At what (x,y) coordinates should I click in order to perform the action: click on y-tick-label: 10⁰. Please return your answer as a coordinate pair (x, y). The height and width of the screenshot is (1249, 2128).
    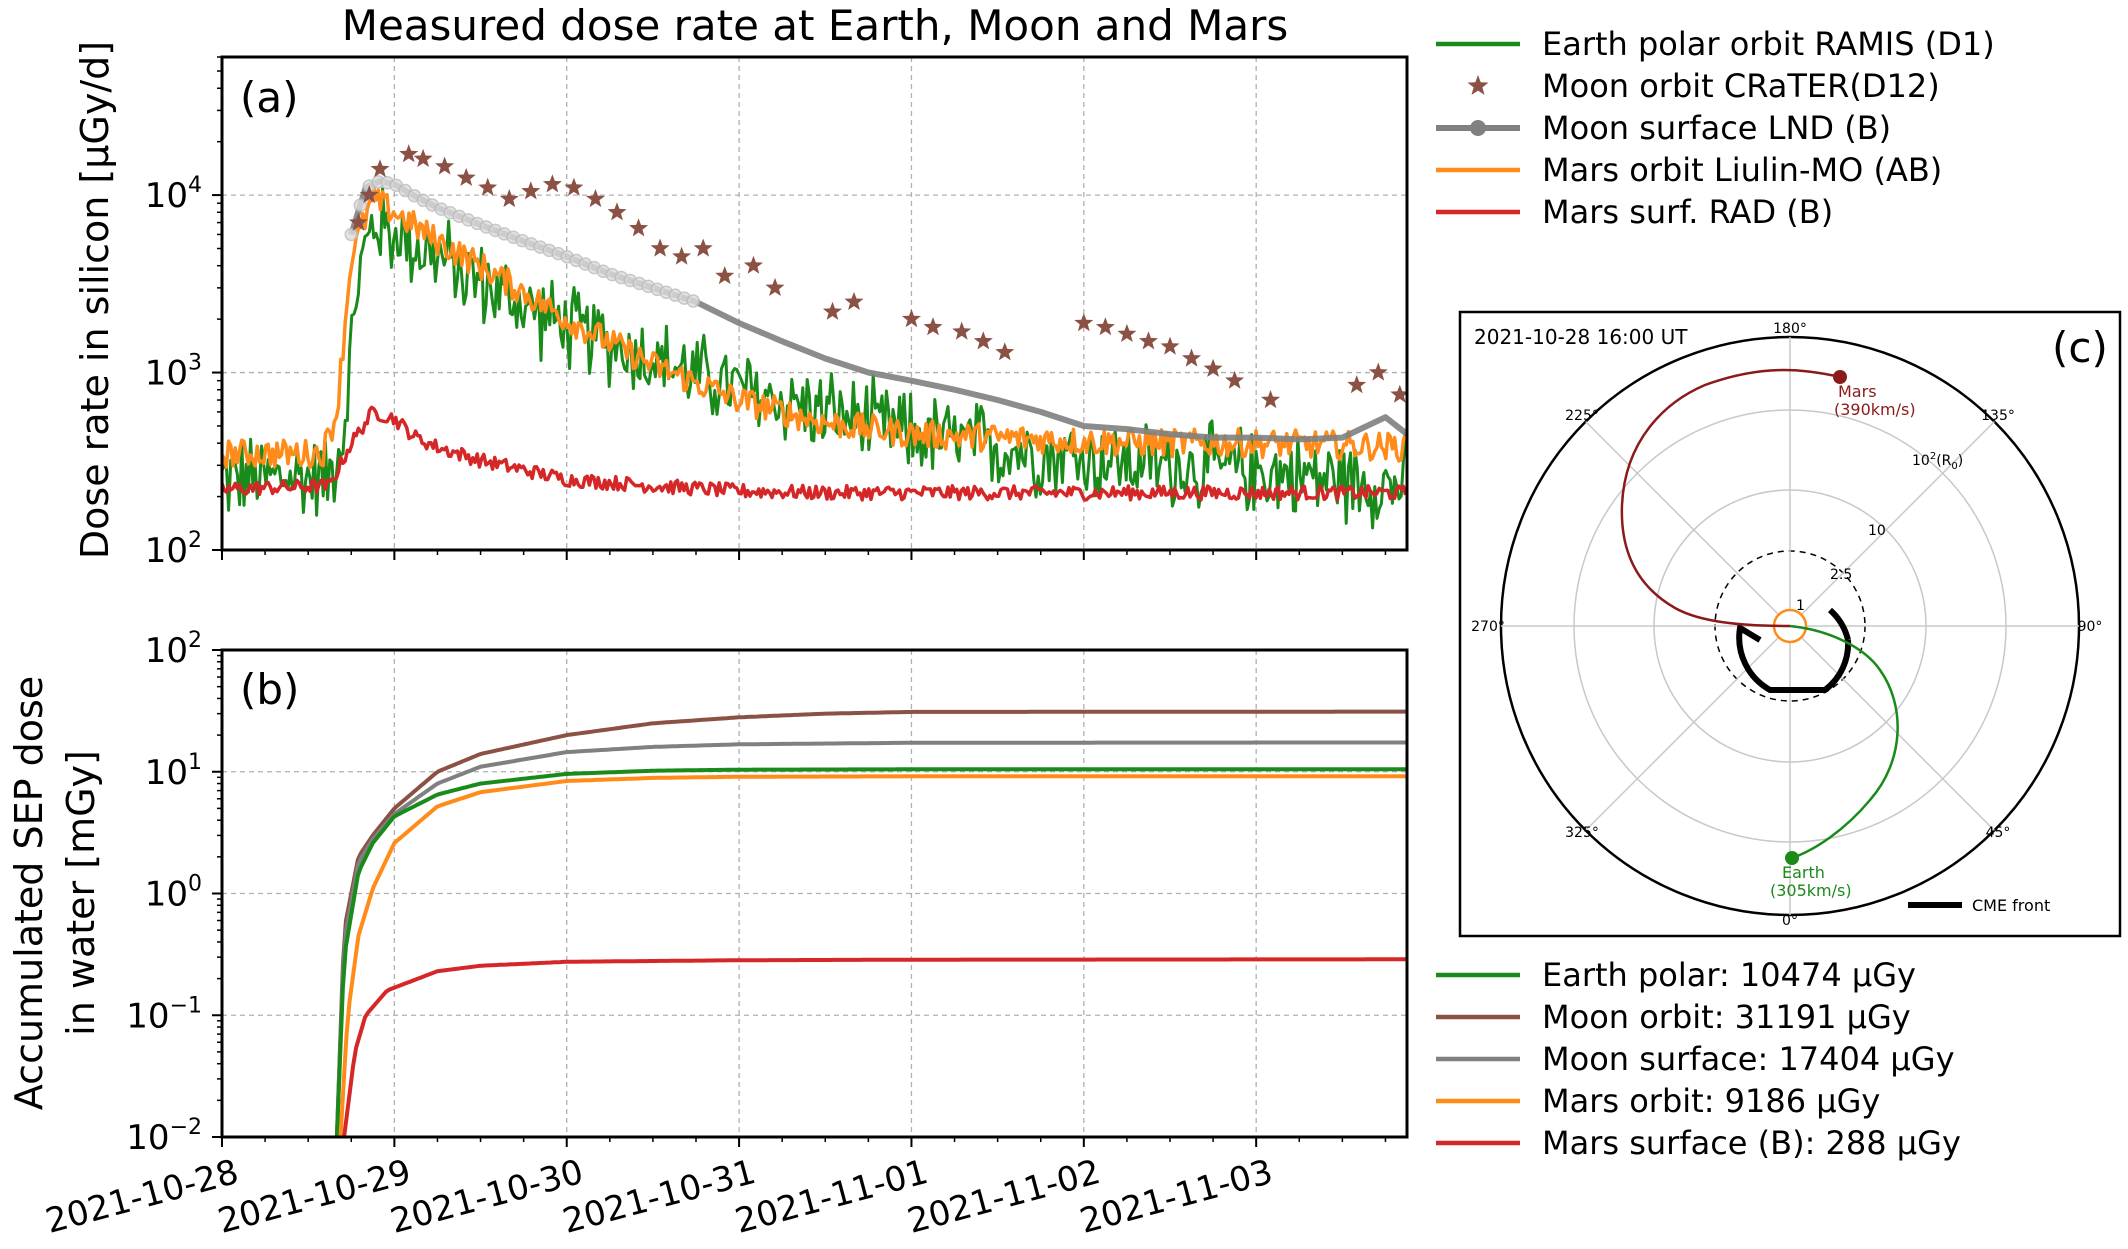
    Looking at the image, I should click on (173, 893).